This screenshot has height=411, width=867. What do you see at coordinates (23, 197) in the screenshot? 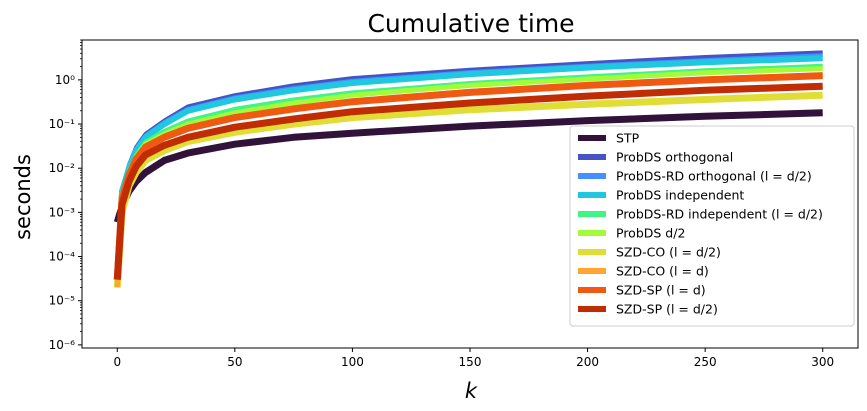
I see `y-axis-title: seconds` at bounding box center [23, 197].